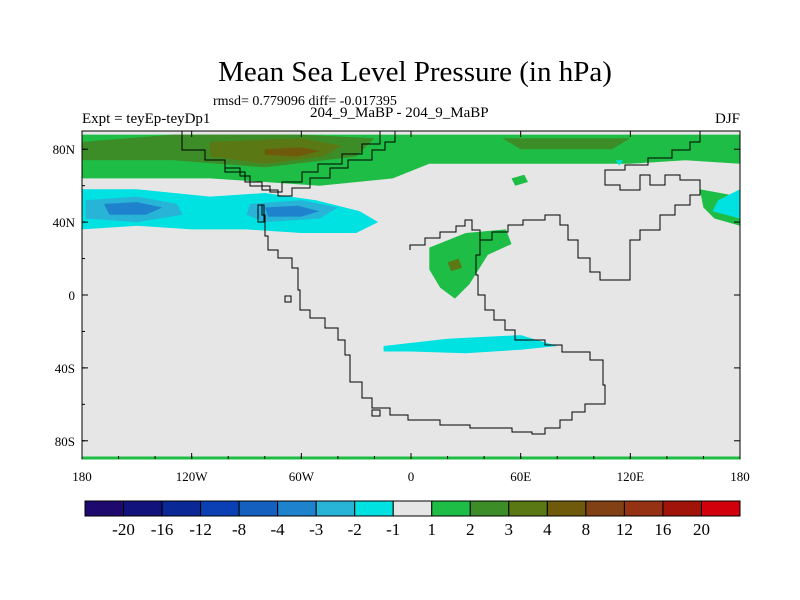  Describe the element at coordinates (146, 119) in the screenshot. I see `experiment-label: Expt = teyEp-teyDp1` at that location.